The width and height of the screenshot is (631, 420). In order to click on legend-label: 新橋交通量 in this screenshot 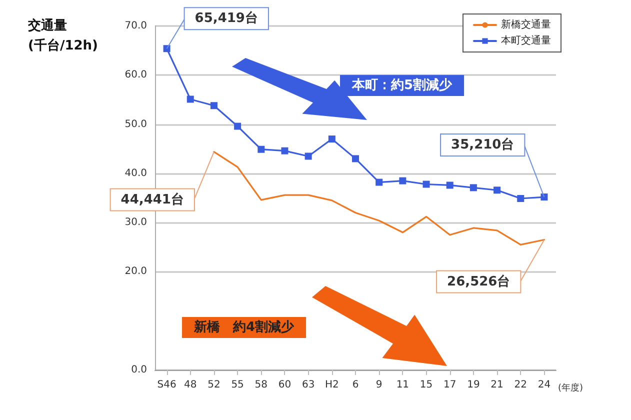, I will do `click(526, 24)`.